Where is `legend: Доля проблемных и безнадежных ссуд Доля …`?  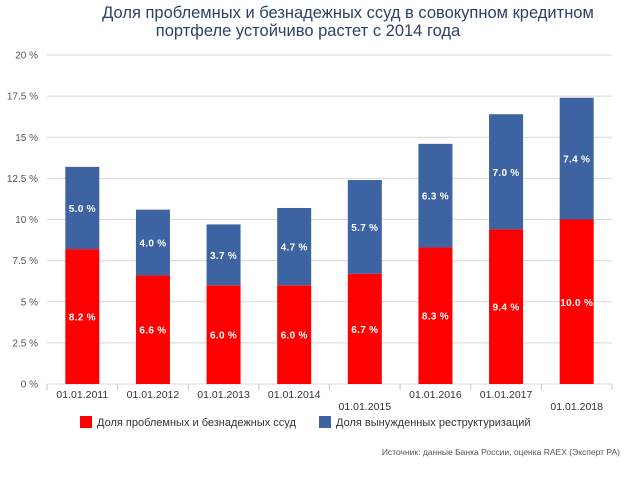
legend: Доля проблемных и безнадежных ссуд Доля … is located at coordinates (305, 422).